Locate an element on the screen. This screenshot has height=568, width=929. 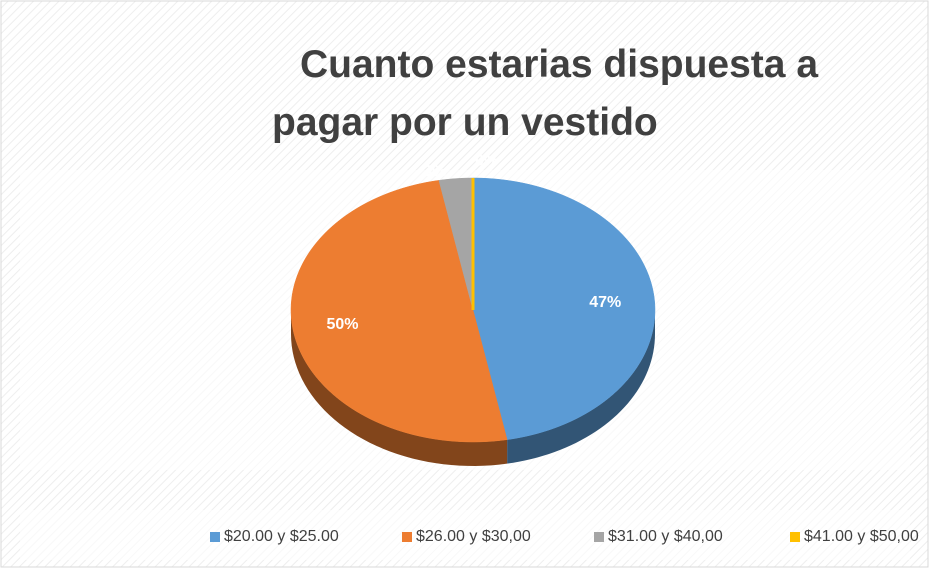
data-label: 0% is located at coordinates (486, 161).